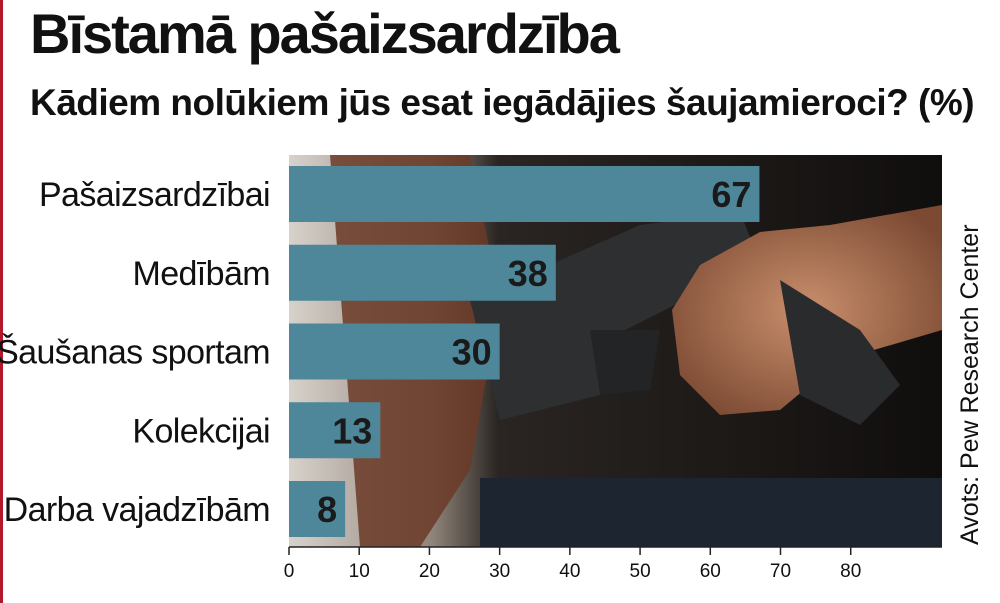 The height and width of the screenshot is (603, 1000). I want to click on x-tick-label: 30, so click(499, 571).